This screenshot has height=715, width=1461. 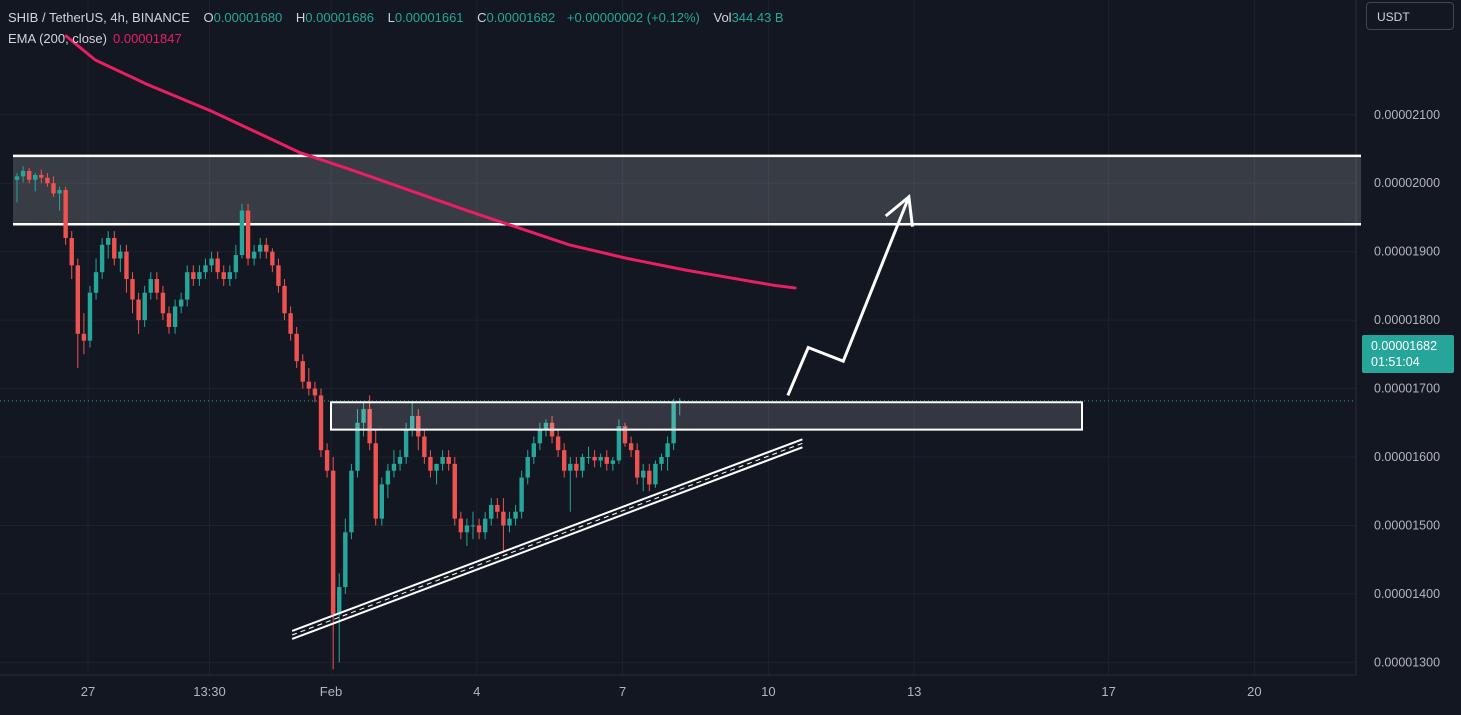 What do you see at coordinates (1407, 594) in the screenshot?
I see `y-axis-tick-label: 0.00001400` at bounding box center [1407, 594].